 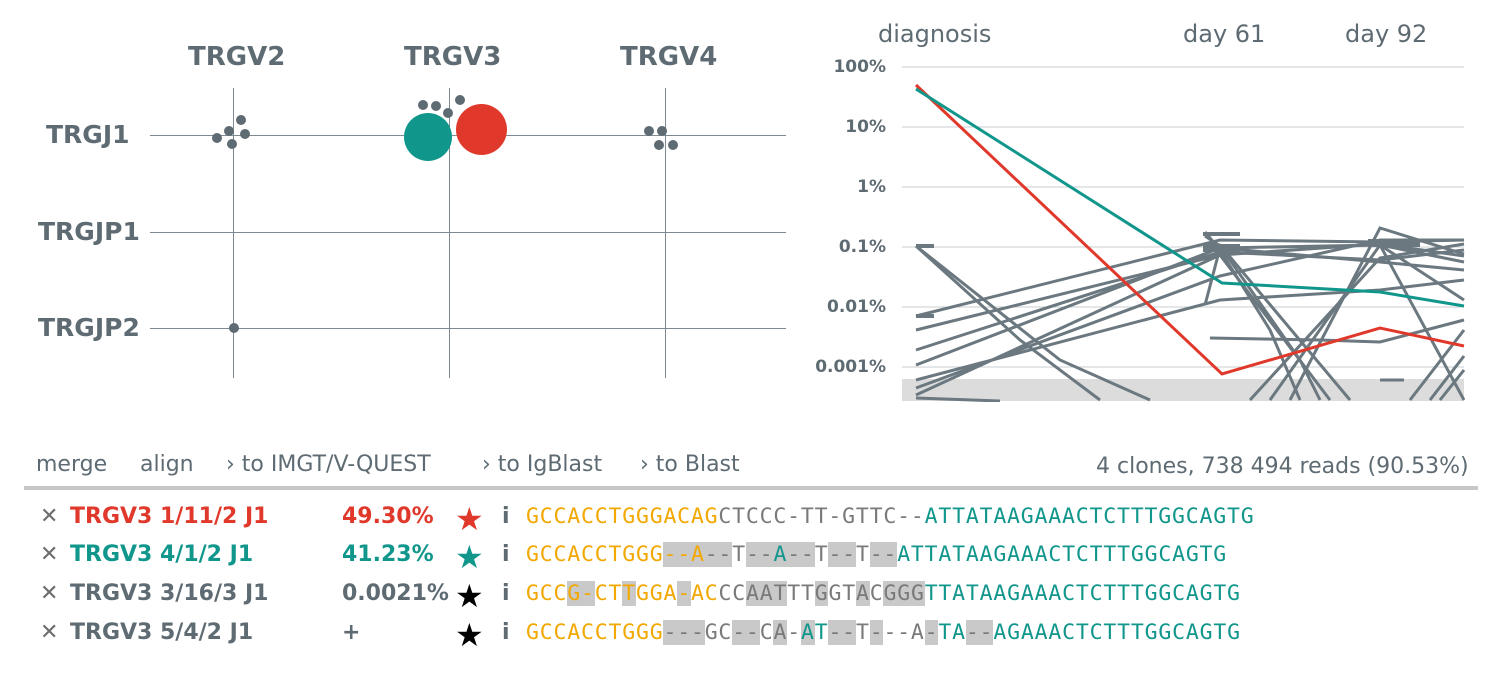 I want to click on clone-name: TRGV3 1/11/2 J1, so click(x=169, y=516).